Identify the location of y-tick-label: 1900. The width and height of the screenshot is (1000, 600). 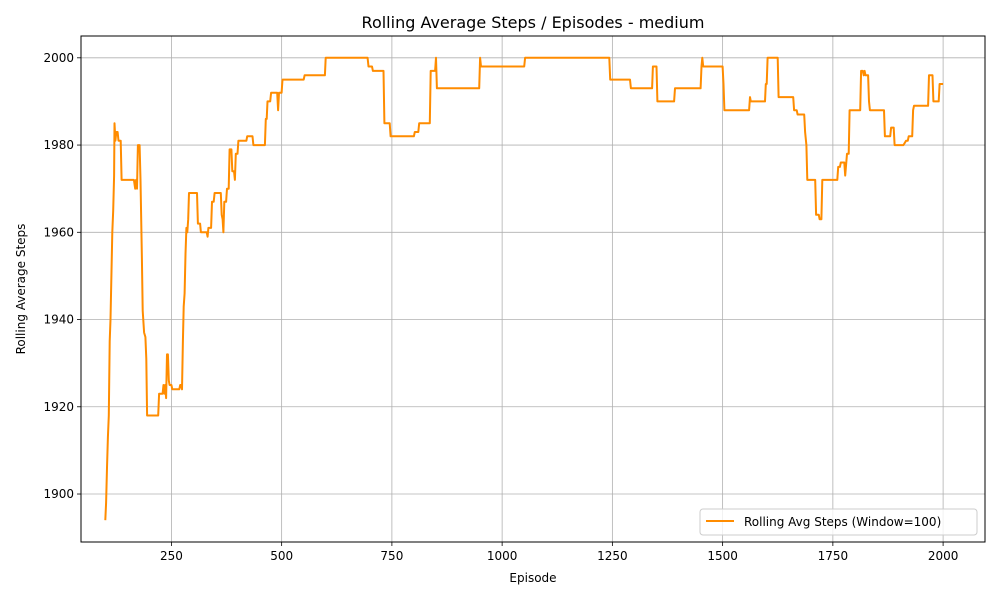
(58, 494).